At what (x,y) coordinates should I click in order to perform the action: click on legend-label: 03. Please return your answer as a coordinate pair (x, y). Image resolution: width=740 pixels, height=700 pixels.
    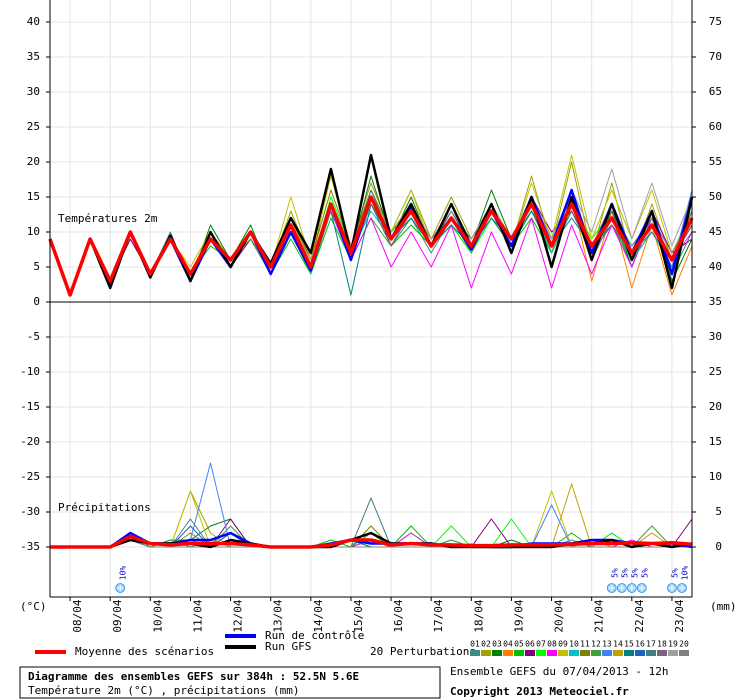
    Looking at the image, I should click on (497, 644).